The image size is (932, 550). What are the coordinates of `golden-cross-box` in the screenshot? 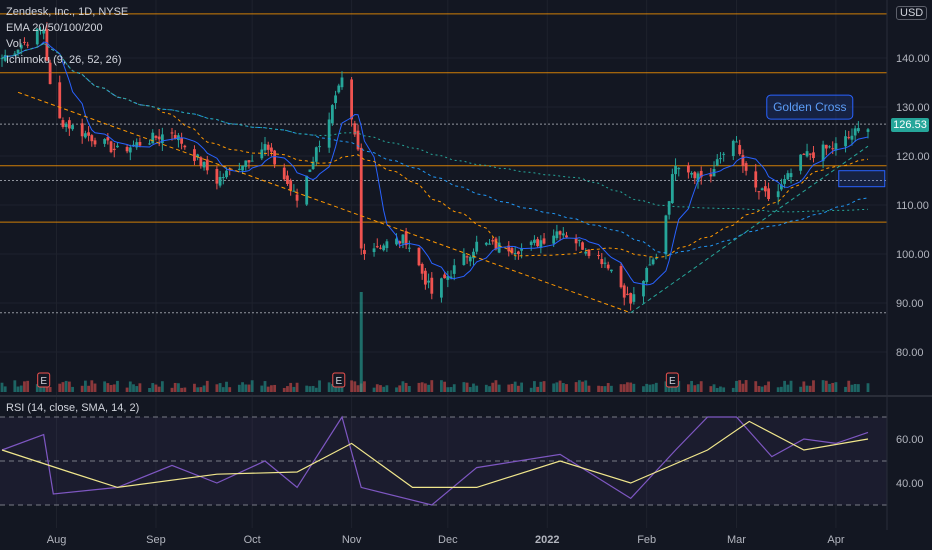 It's located at (810, 107).